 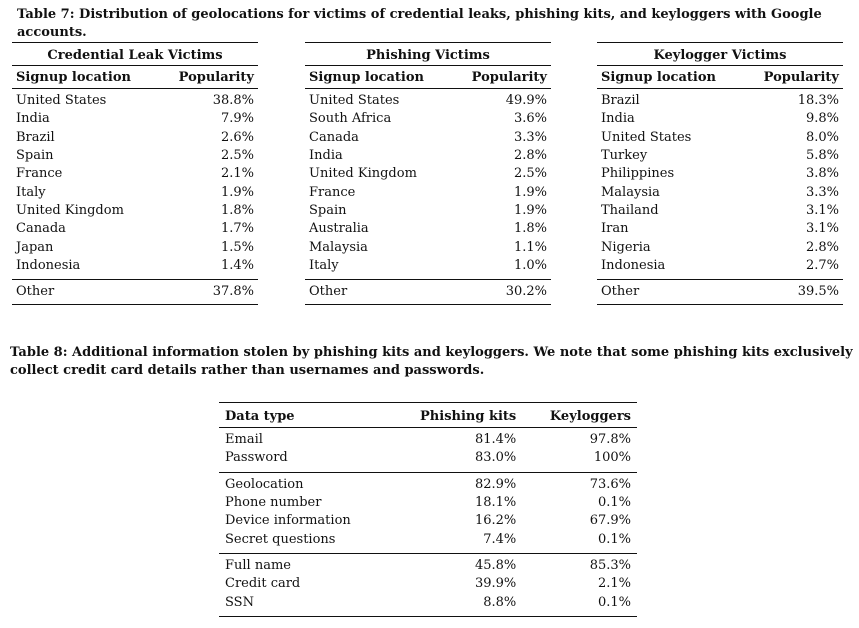 What do you see at coordinates (610, 521) in the screenshot?
I see `keyloggers-cell: 67.9%` at bounding box center [610, 521].